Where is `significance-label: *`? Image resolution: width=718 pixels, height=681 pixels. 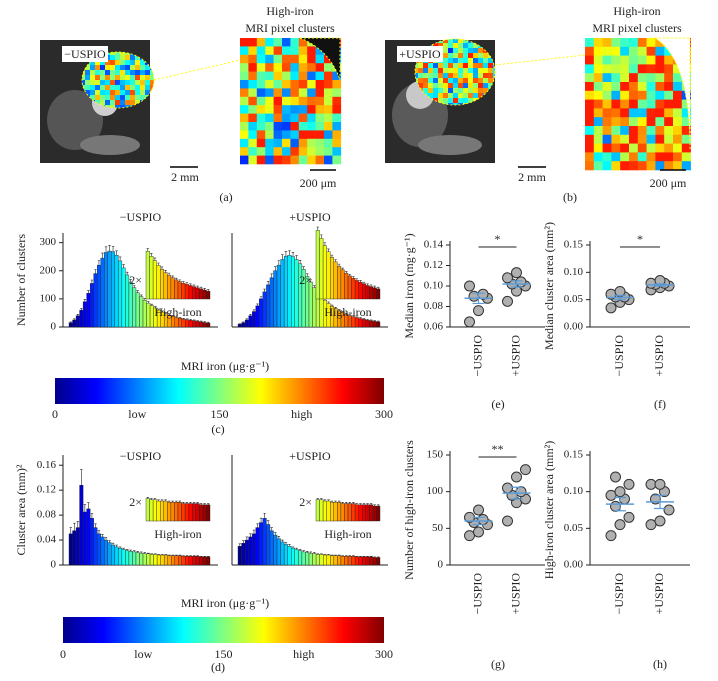 significance-label: * is located at coordinates (498, 239).